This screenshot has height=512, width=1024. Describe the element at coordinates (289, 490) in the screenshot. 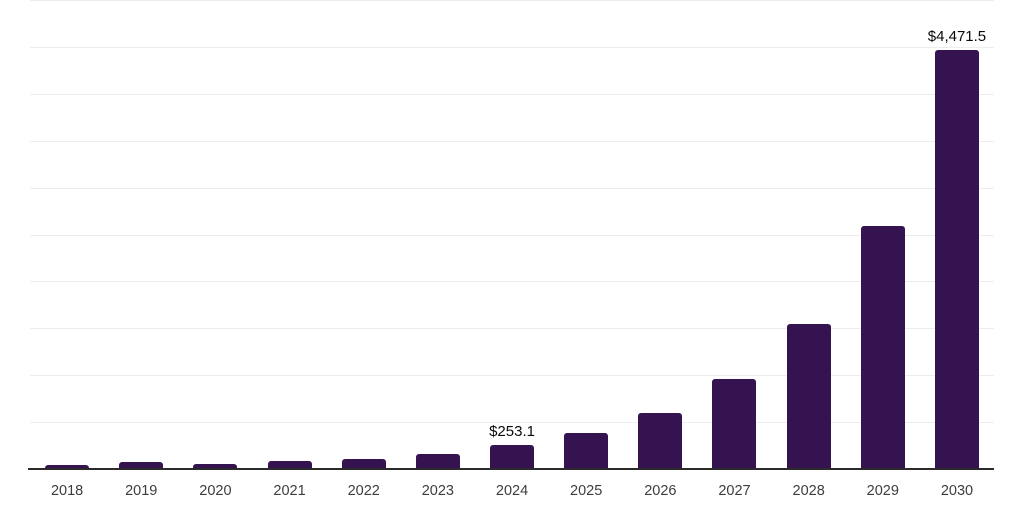

I see `x-tick-label-2021: 2021` at that location.